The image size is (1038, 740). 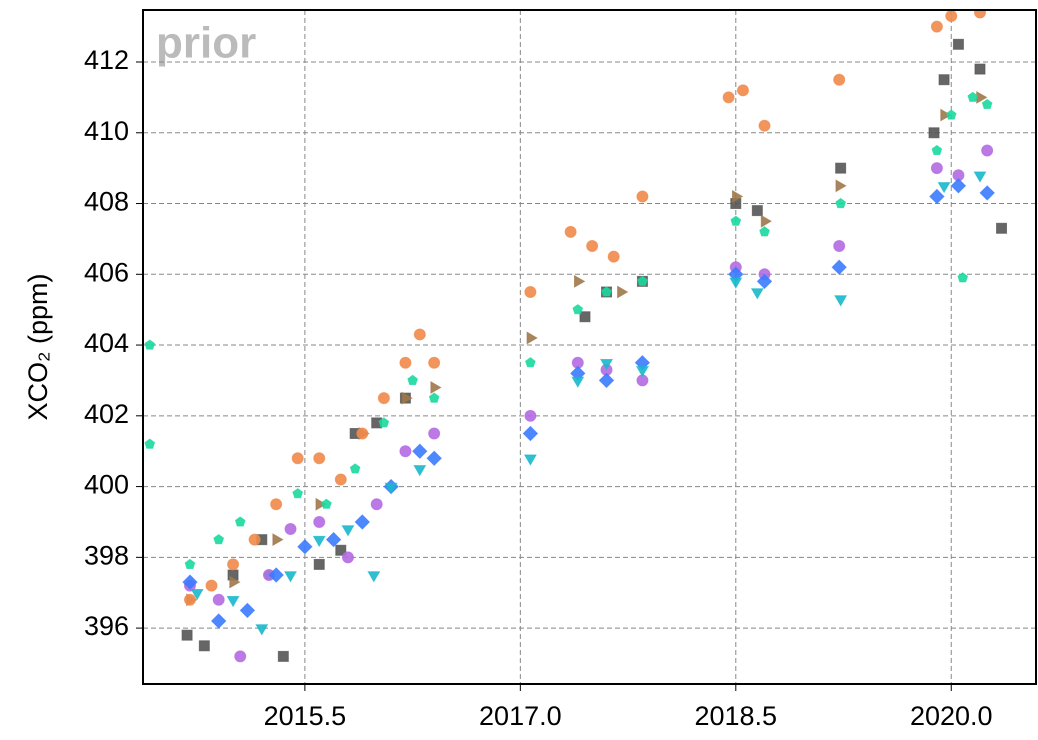 What do you see at coordinates (206, 43) in the screenshot?
I see `annotation: prior` at bounding box center [206, 43].